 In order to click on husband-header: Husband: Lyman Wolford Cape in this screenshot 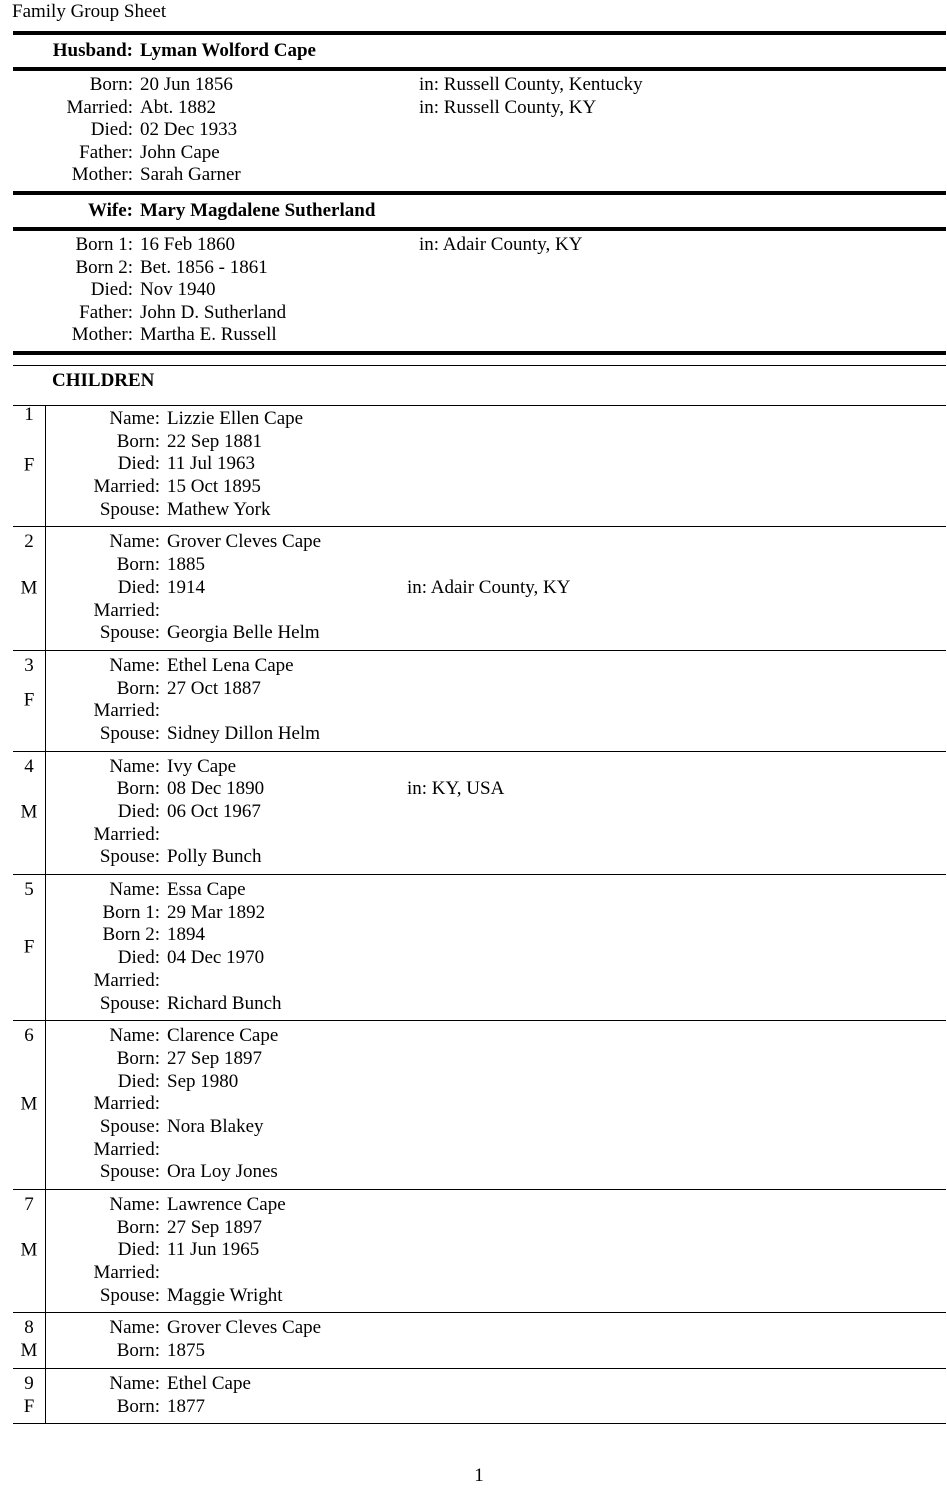, I will do `click(479, 51)`.